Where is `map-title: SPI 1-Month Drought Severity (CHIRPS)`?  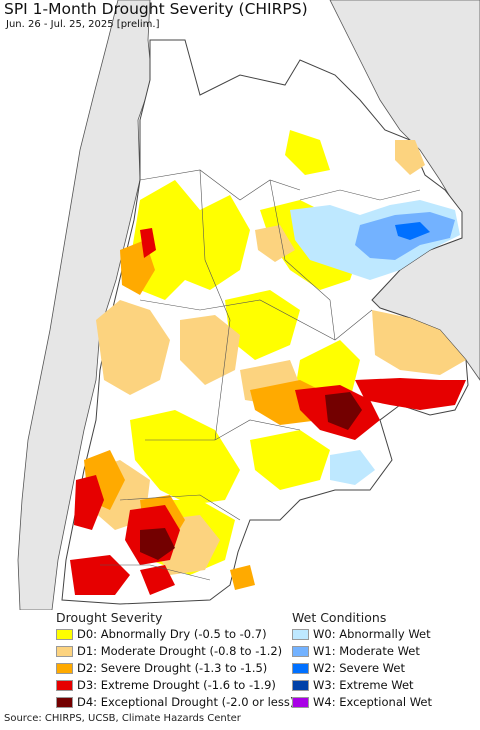
map-title: SPI 1-Month Drought Severity (CHIRPS) is located at coordinates (156, 9).